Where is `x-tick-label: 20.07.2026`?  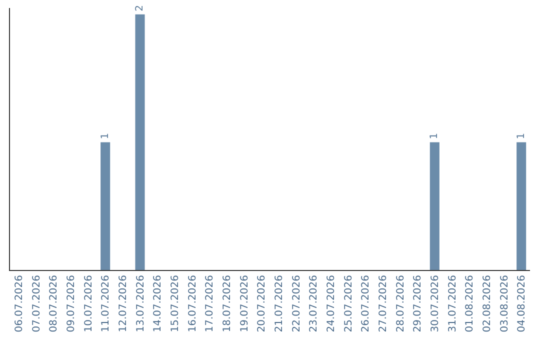
x-tick-label: 20.07.2026 is located at coordinates (262, 303).